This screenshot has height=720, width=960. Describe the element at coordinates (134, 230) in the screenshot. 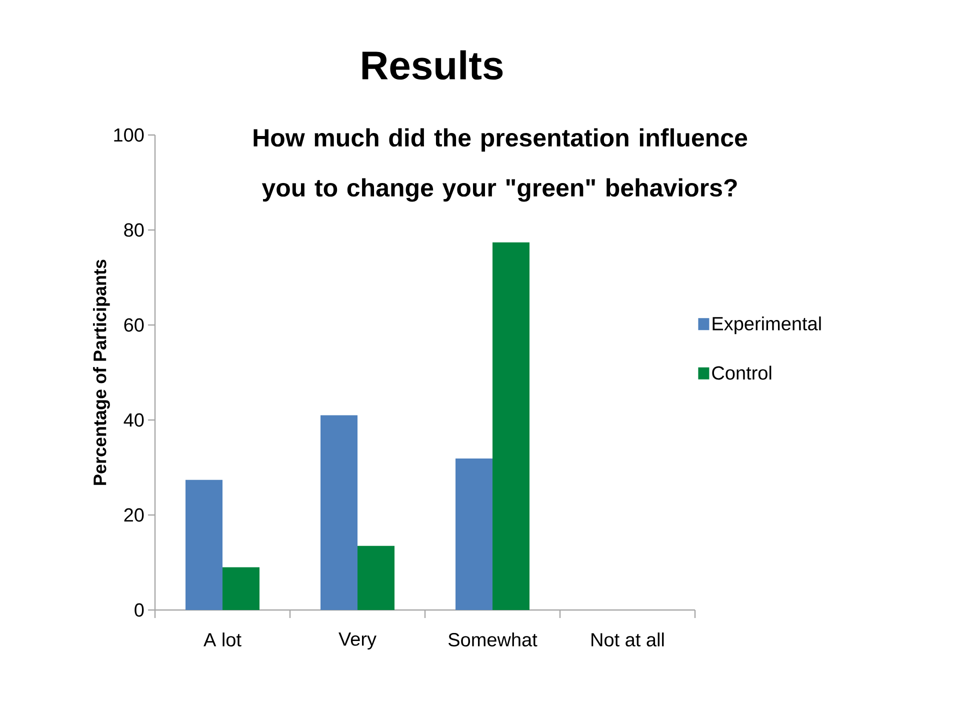

I see `y-tick-label: 80` at that location.